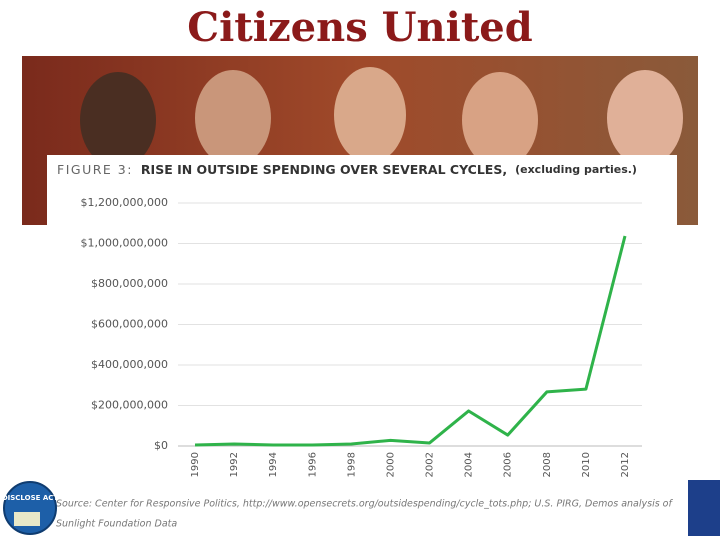  I want to click on title-note: (excluding parties.), so click(576, 169).